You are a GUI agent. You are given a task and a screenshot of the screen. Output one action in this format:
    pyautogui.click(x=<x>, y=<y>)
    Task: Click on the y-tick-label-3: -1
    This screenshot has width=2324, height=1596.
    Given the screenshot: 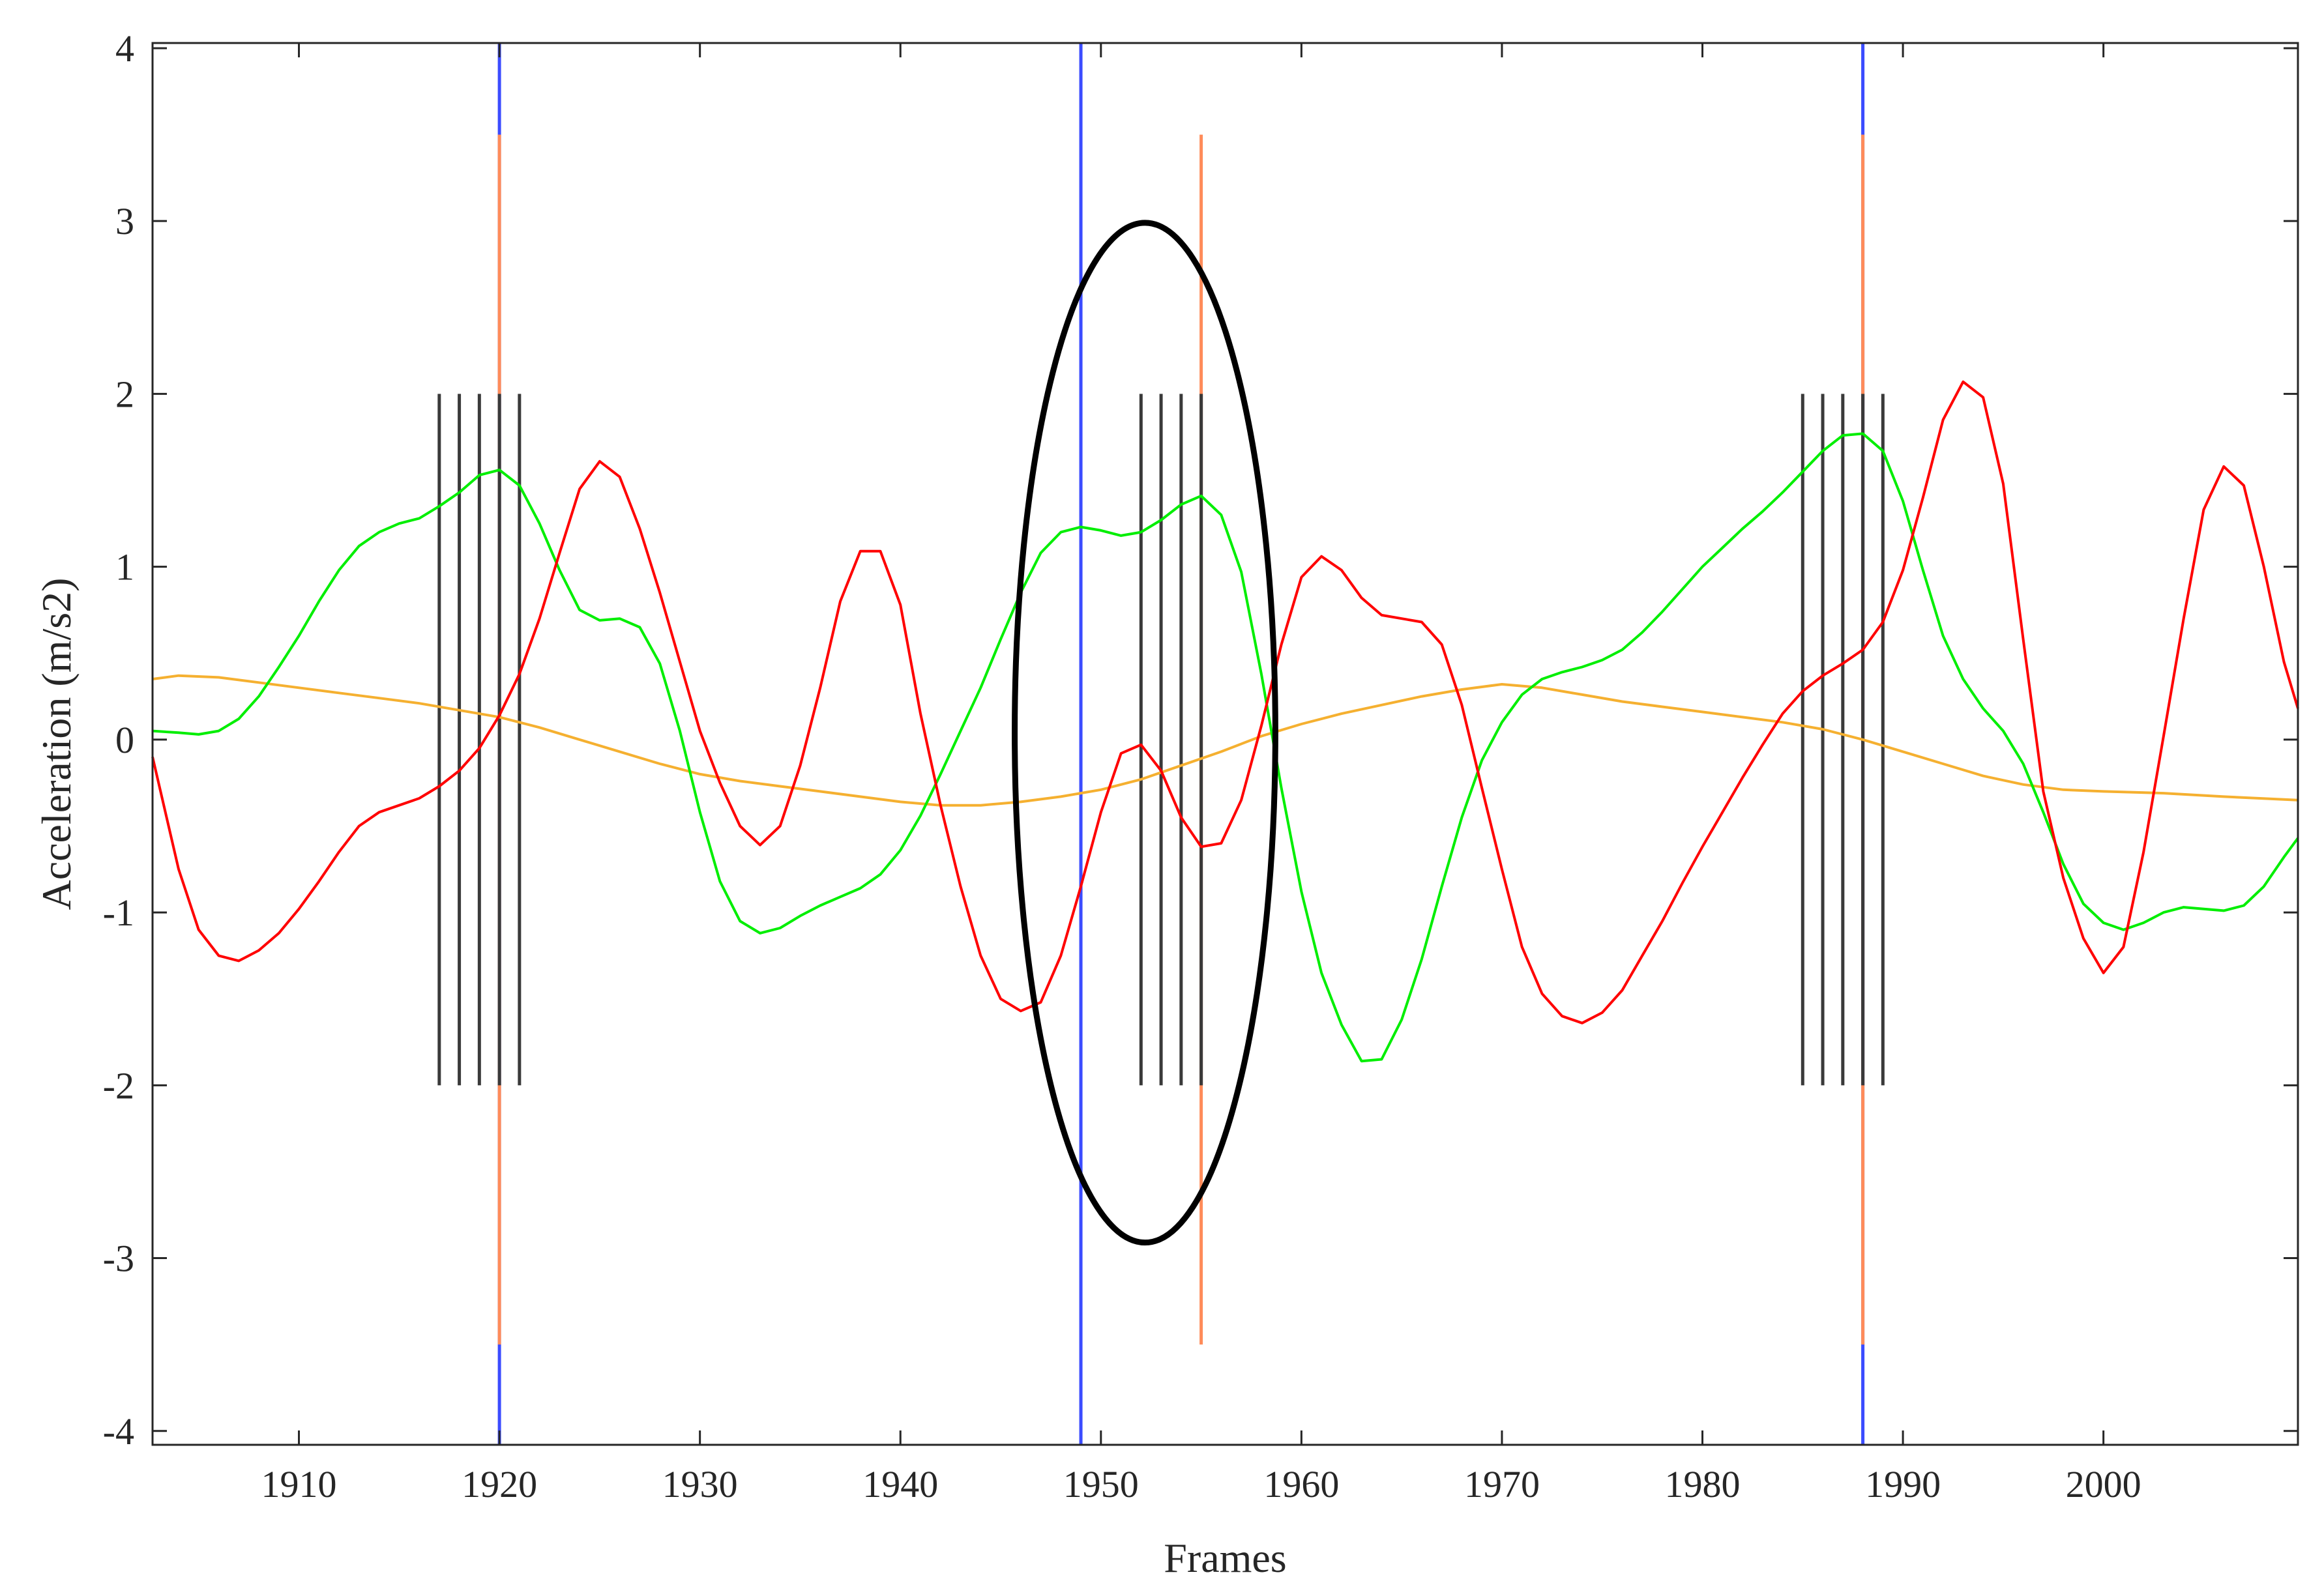 What is the action you would take?
    pyautogui.click(x=118, y=913)
    